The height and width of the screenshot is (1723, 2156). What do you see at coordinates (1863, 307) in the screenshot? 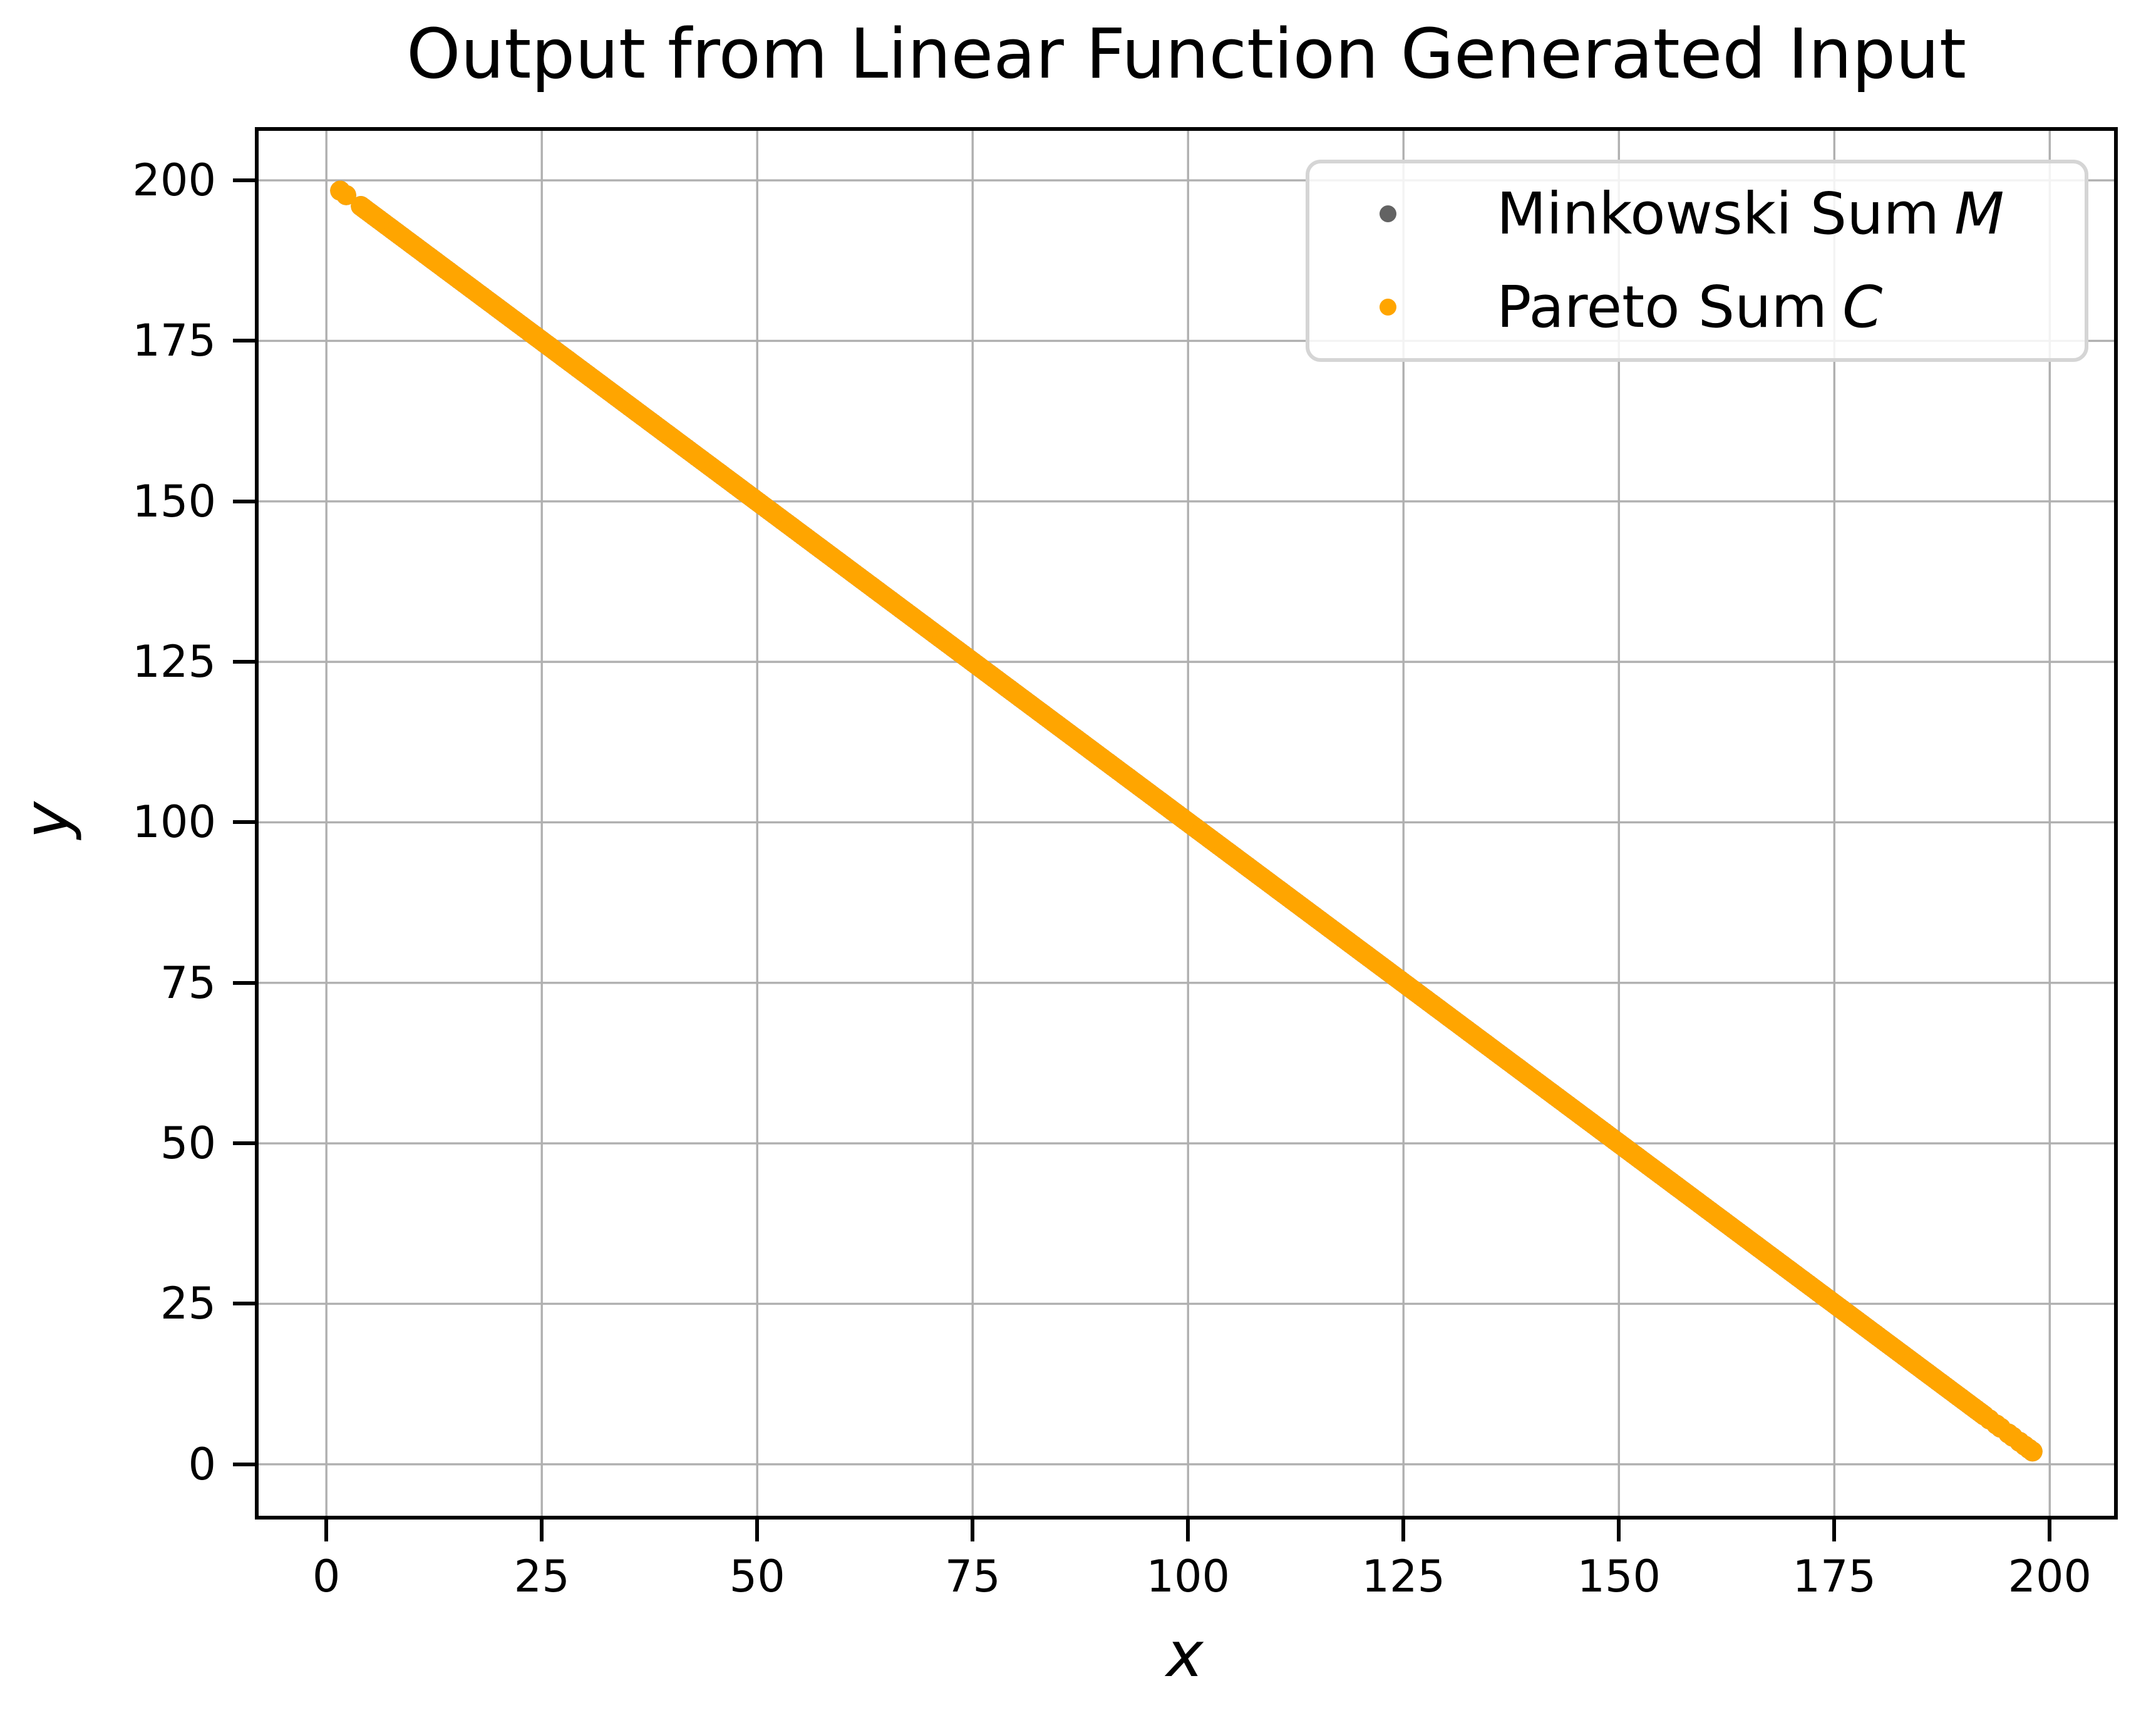
I see `legend-math-symbol: C` at bounding box center [1863, 307].